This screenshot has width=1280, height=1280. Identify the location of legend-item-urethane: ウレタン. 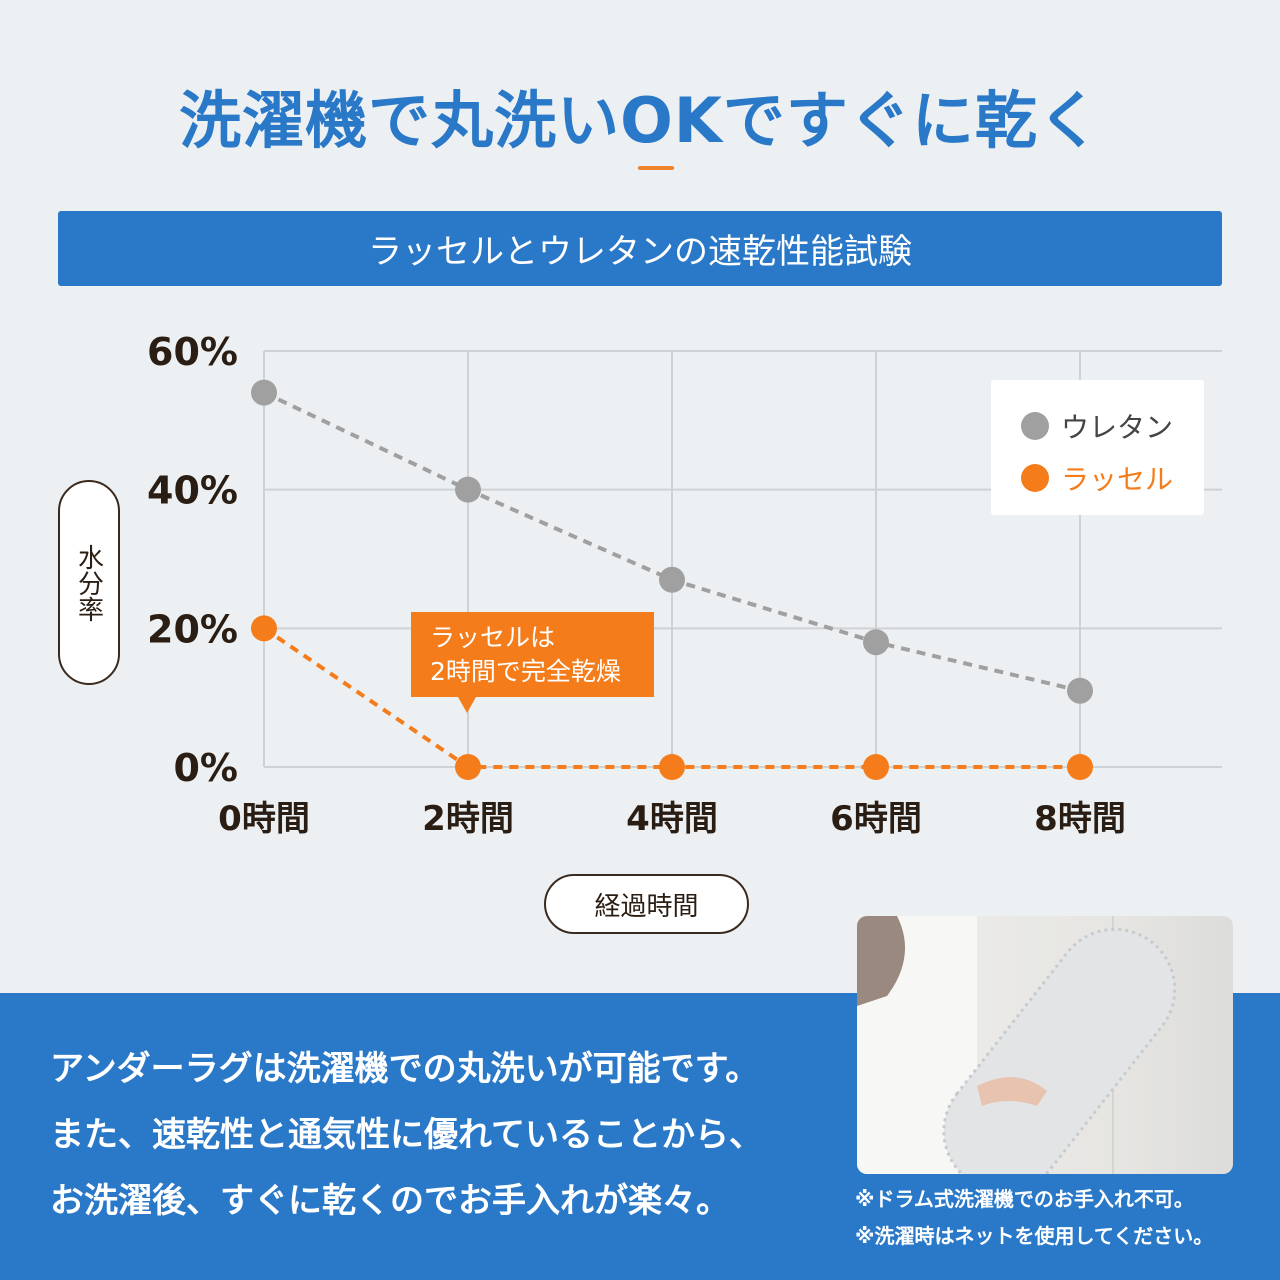
(1112, 426).